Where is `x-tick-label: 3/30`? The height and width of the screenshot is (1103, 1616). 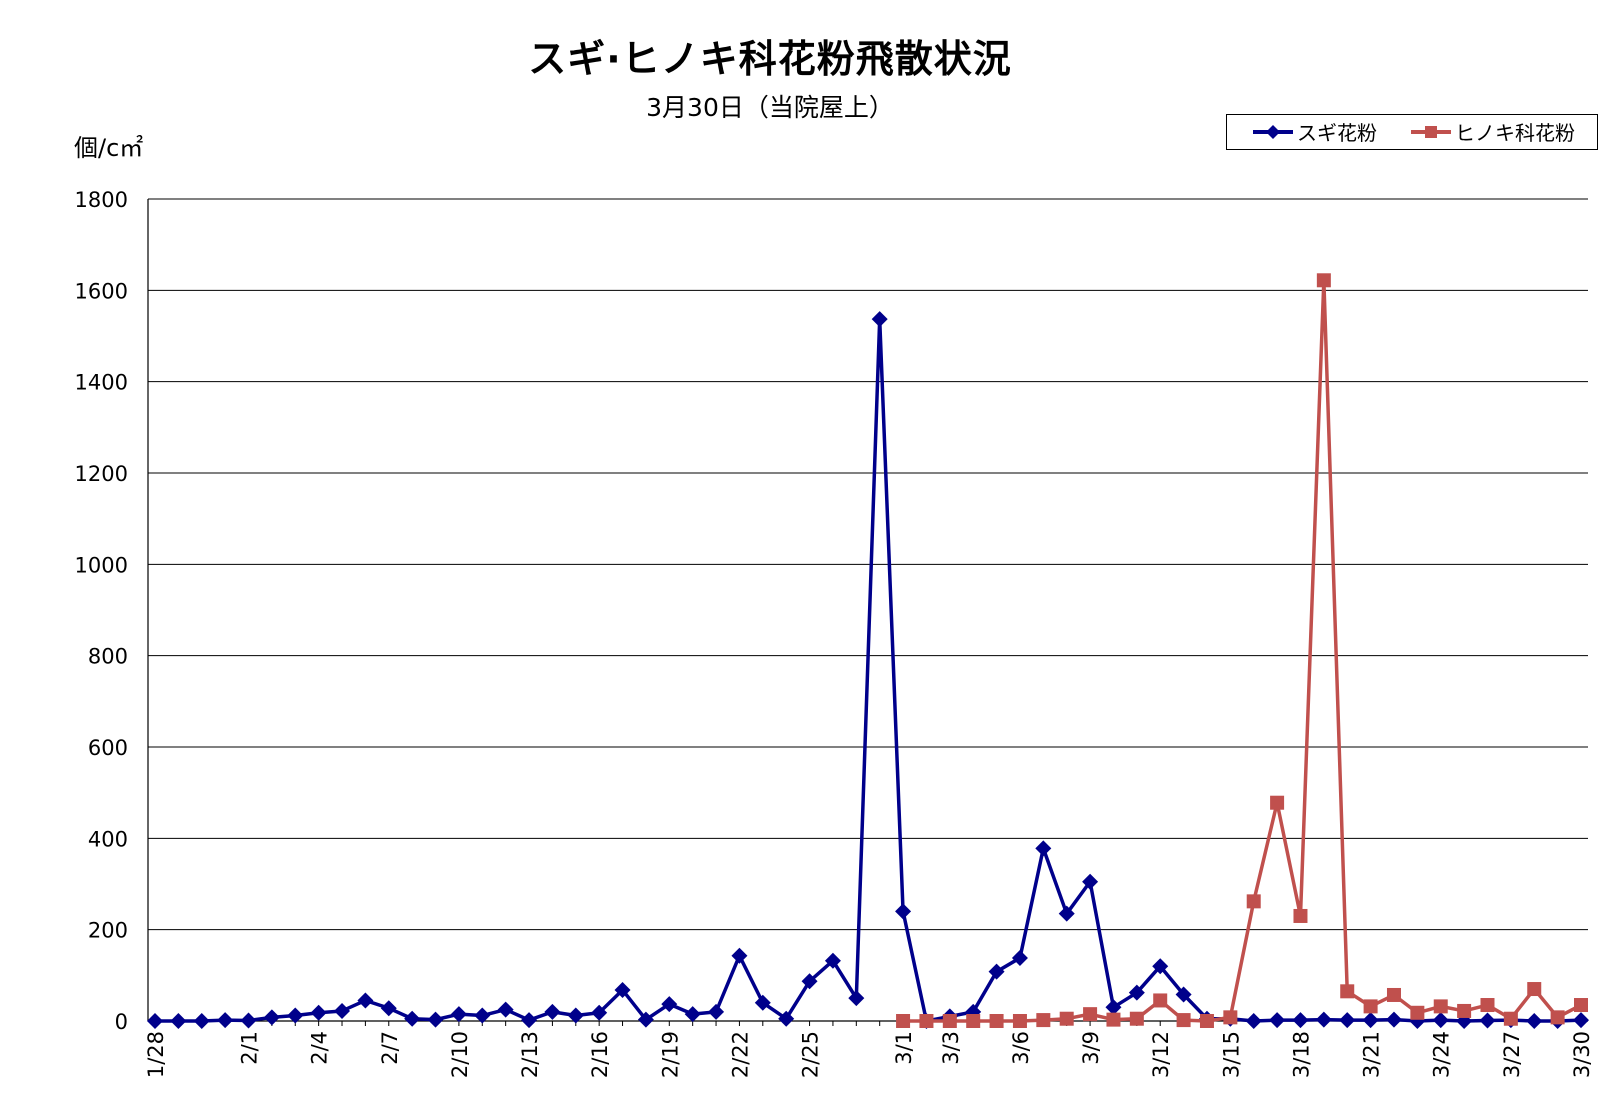
x-tick-label: 3/30 is located at coordinates (1582, 1054).